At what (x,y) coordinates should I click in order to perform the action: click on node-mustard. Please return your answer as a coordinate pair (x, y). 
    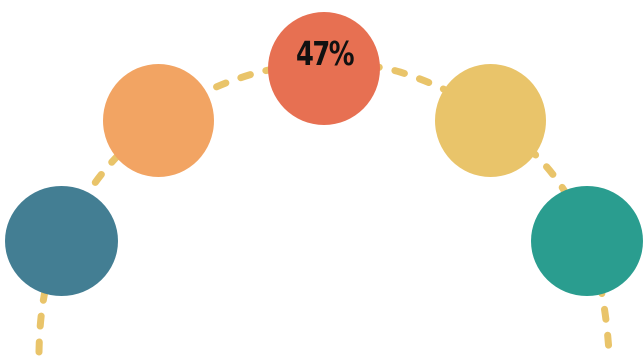
    Looking at the image, I should click on (490, 120).